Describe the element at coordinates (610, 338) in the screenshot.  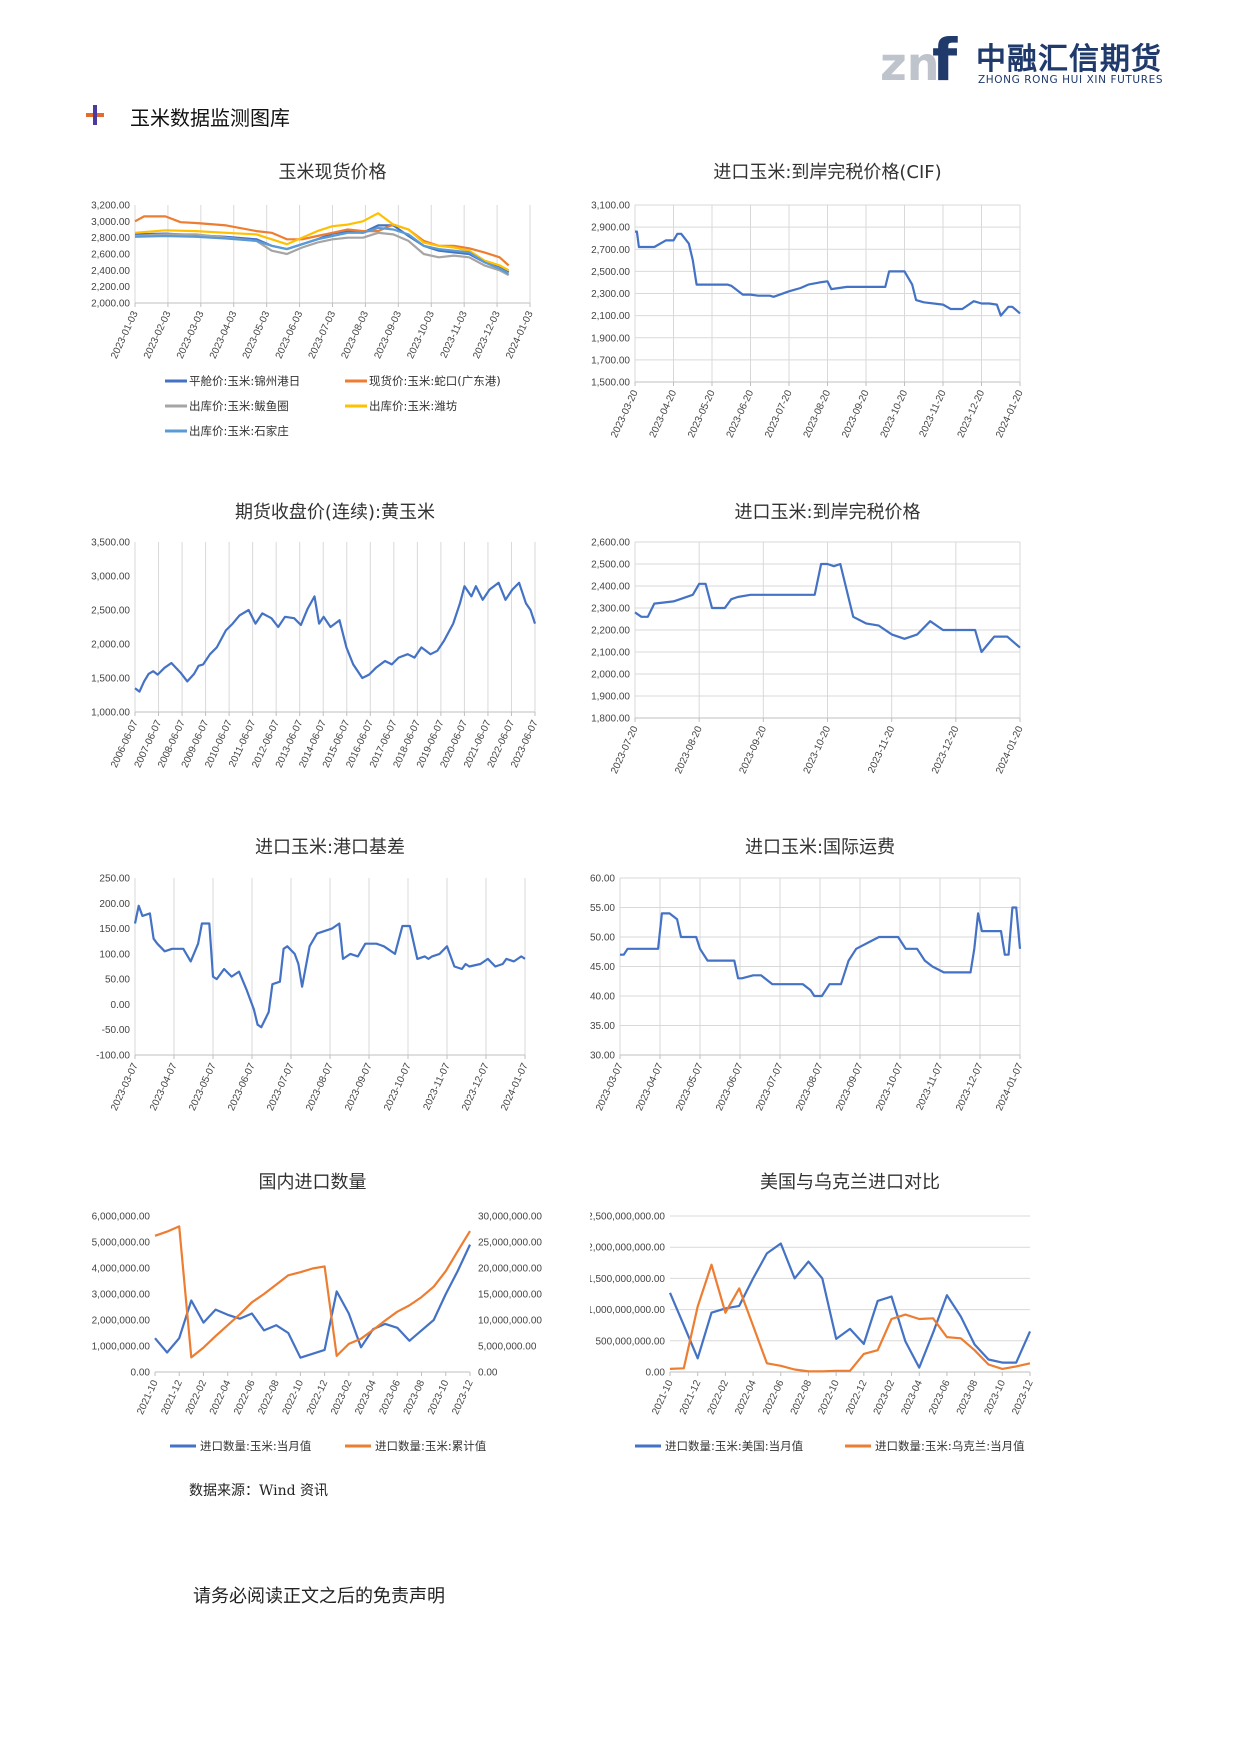
I see `y-tick-label: 1,900.00` at that location.